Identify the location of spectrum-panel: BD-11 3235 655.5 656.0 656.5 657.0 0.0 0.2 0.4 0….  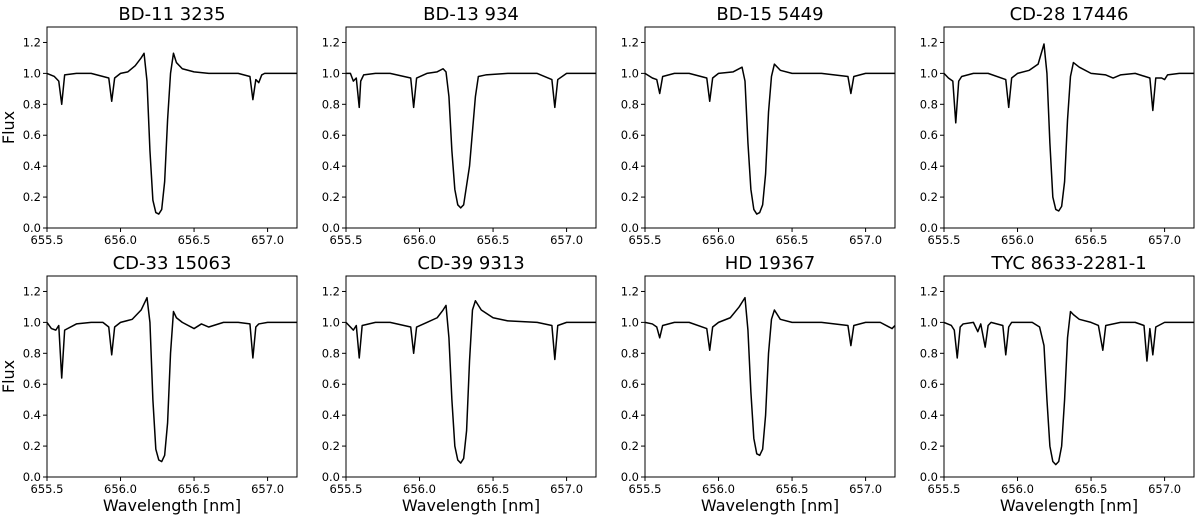
(149, 125).